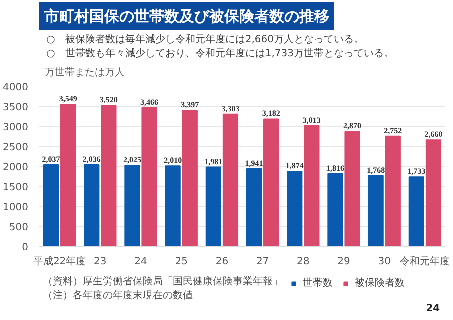 This screenshot has width=453, height=320. What do you see at coordinates (19, 228) in the screenshot?
I see `y-tick-label: 500` at bounding box center [19, 228].